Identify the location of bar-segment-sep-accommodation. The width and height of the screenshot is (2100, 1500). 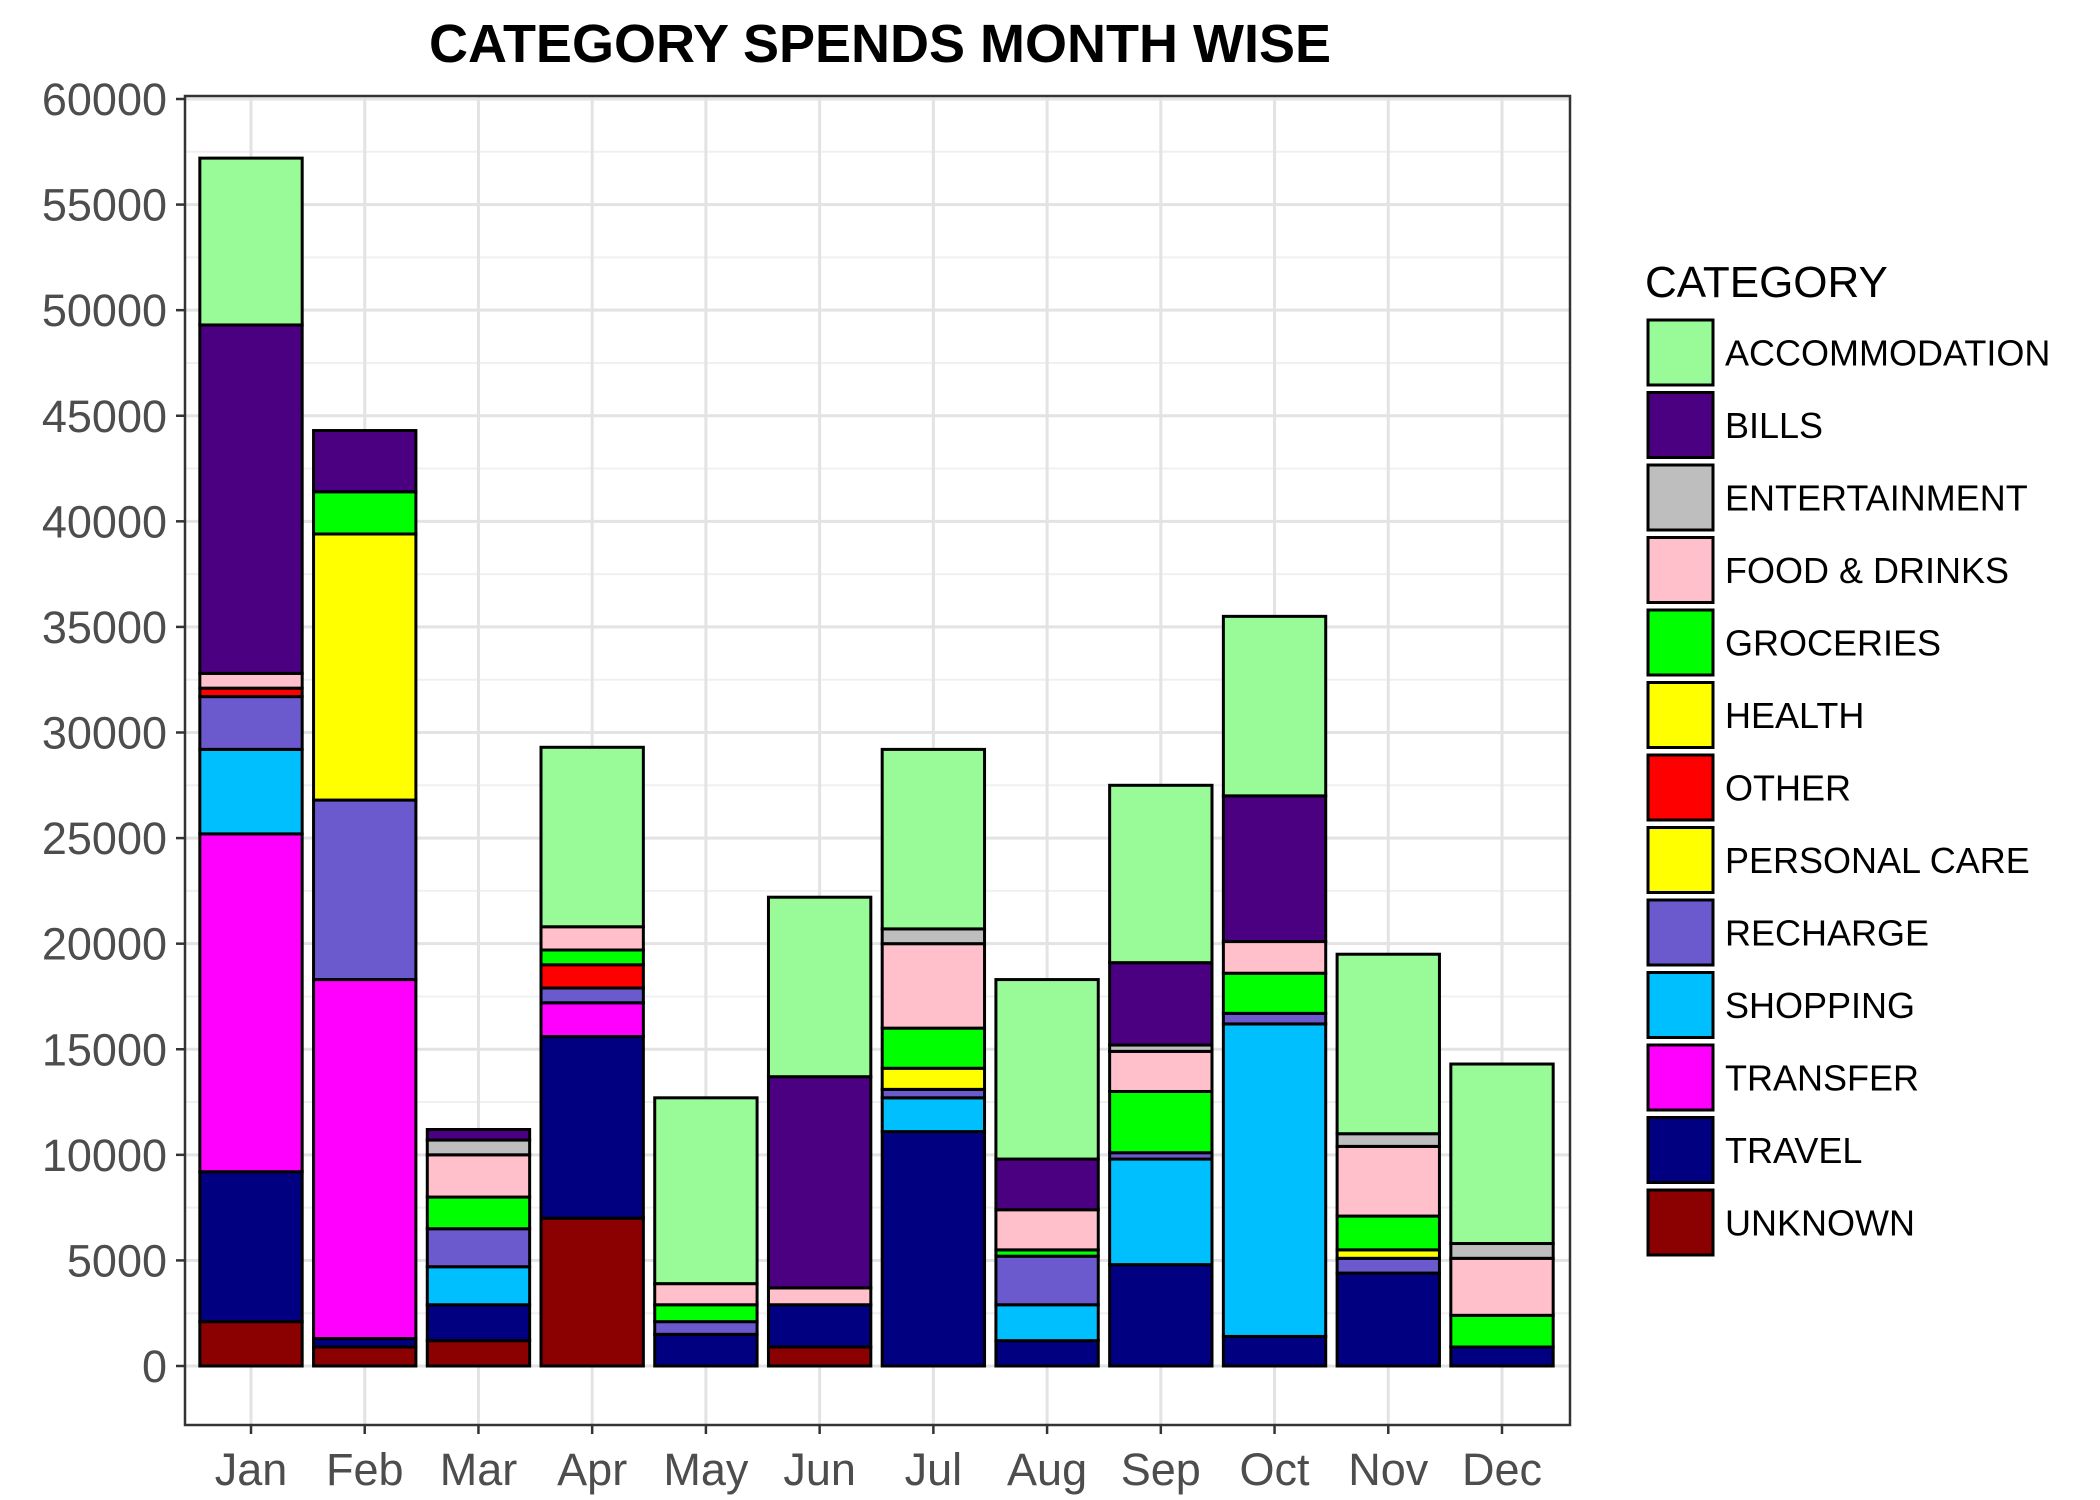
(1161, 874).